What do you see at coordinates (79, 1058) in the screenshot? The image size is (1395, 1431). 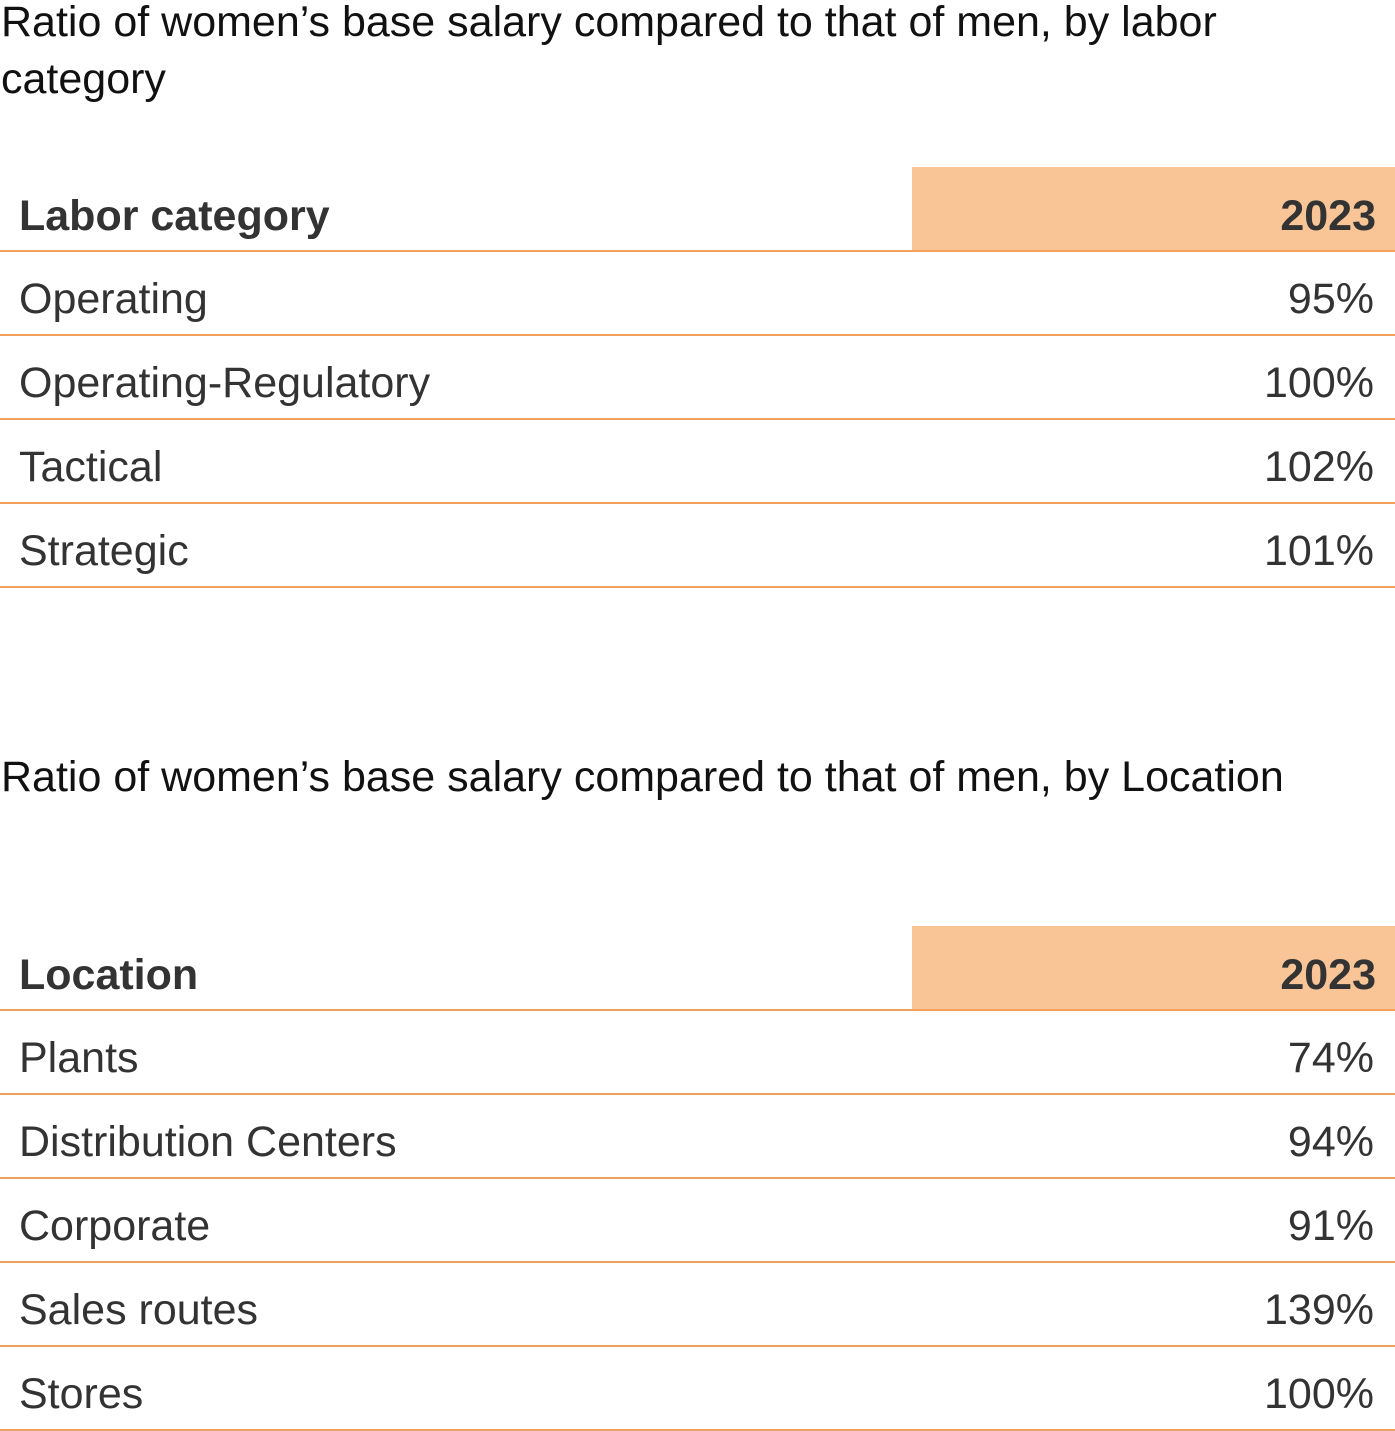 I see `row-label: Plants` at bounding box center [79, 1058].